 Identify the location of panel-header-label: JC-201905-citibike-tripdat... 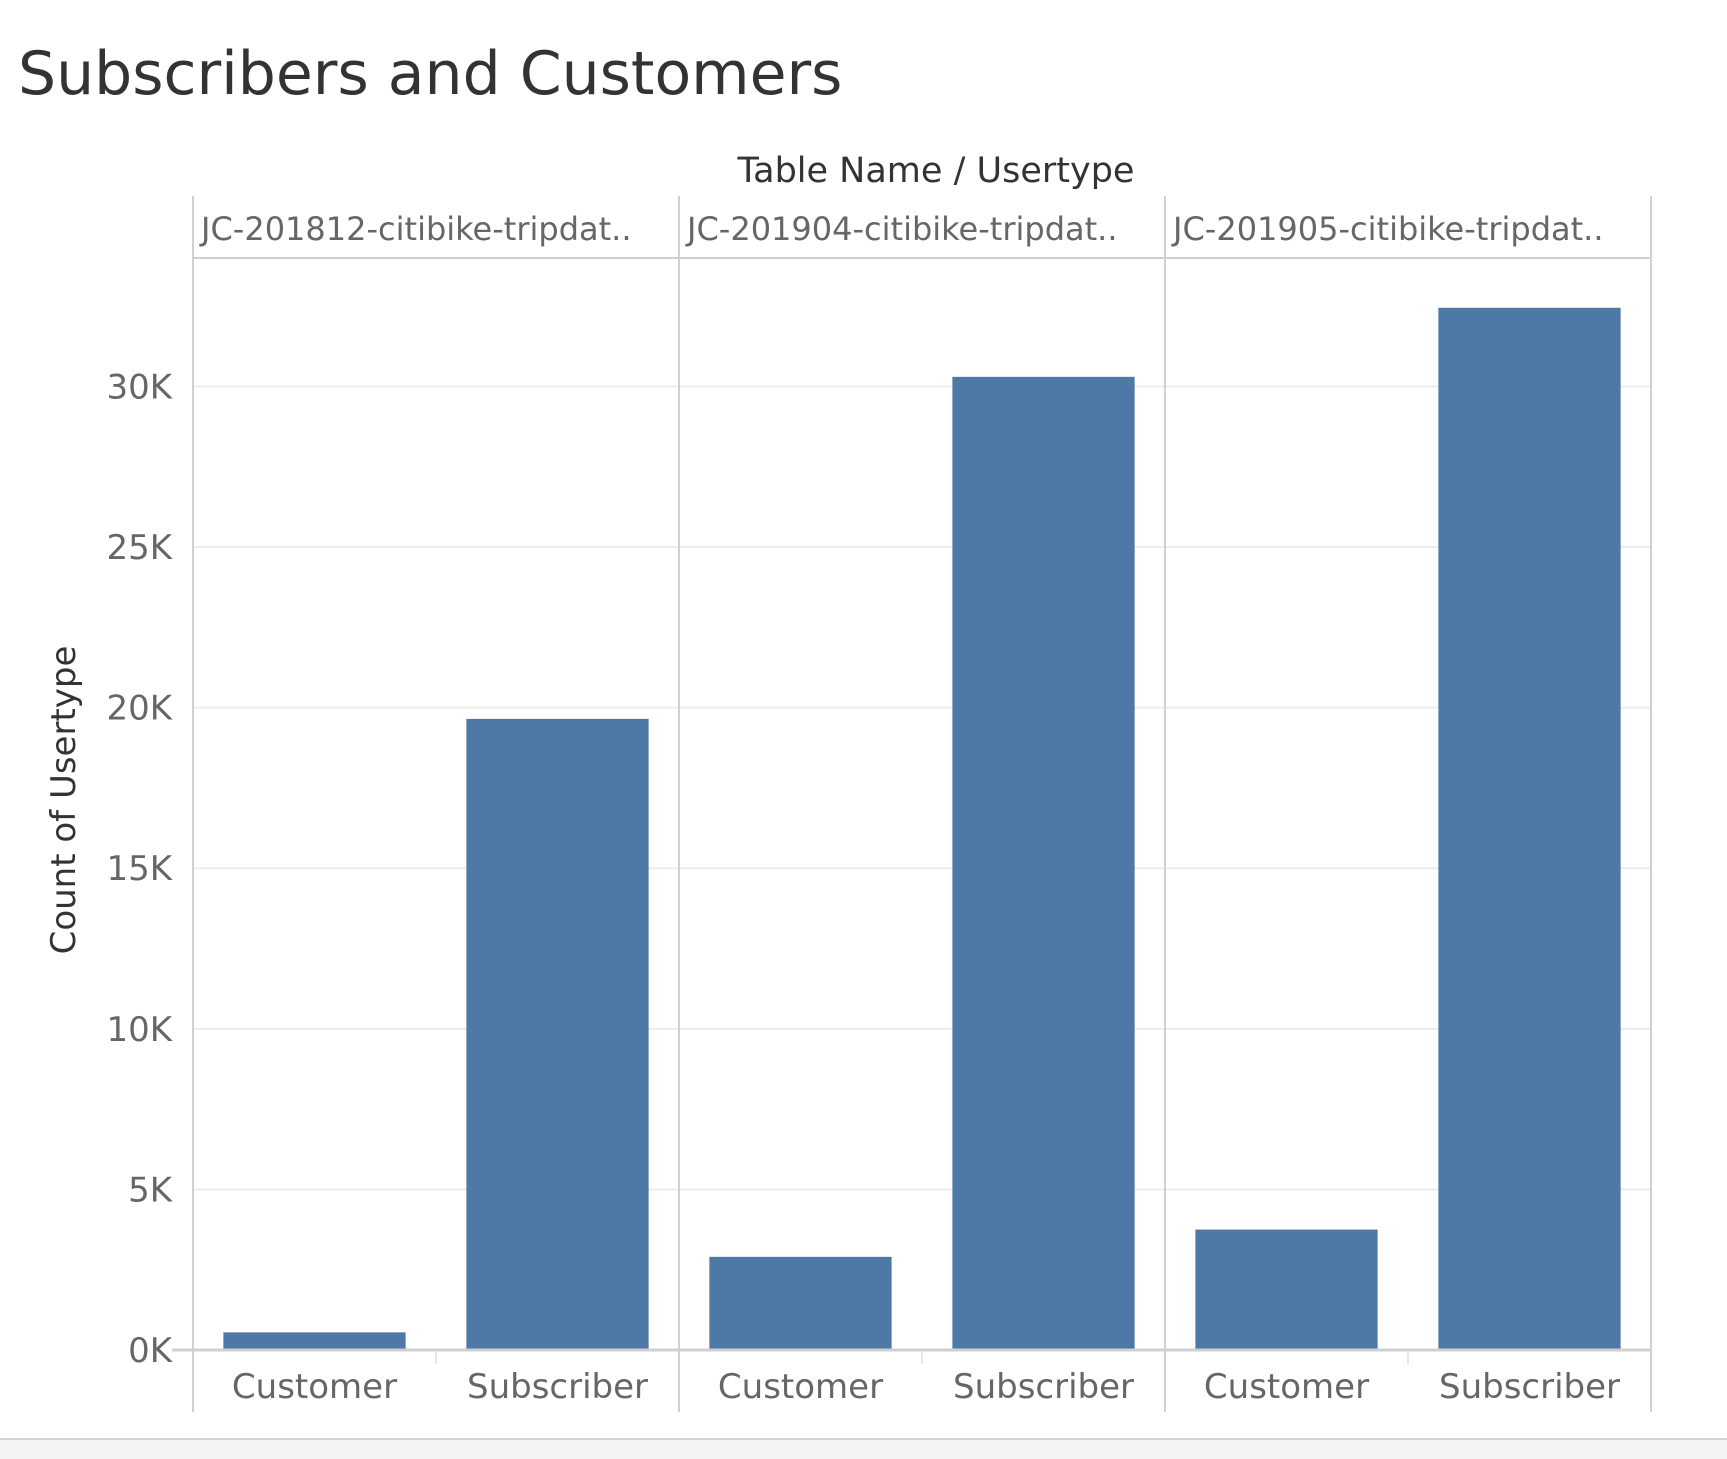
(1387, 229).